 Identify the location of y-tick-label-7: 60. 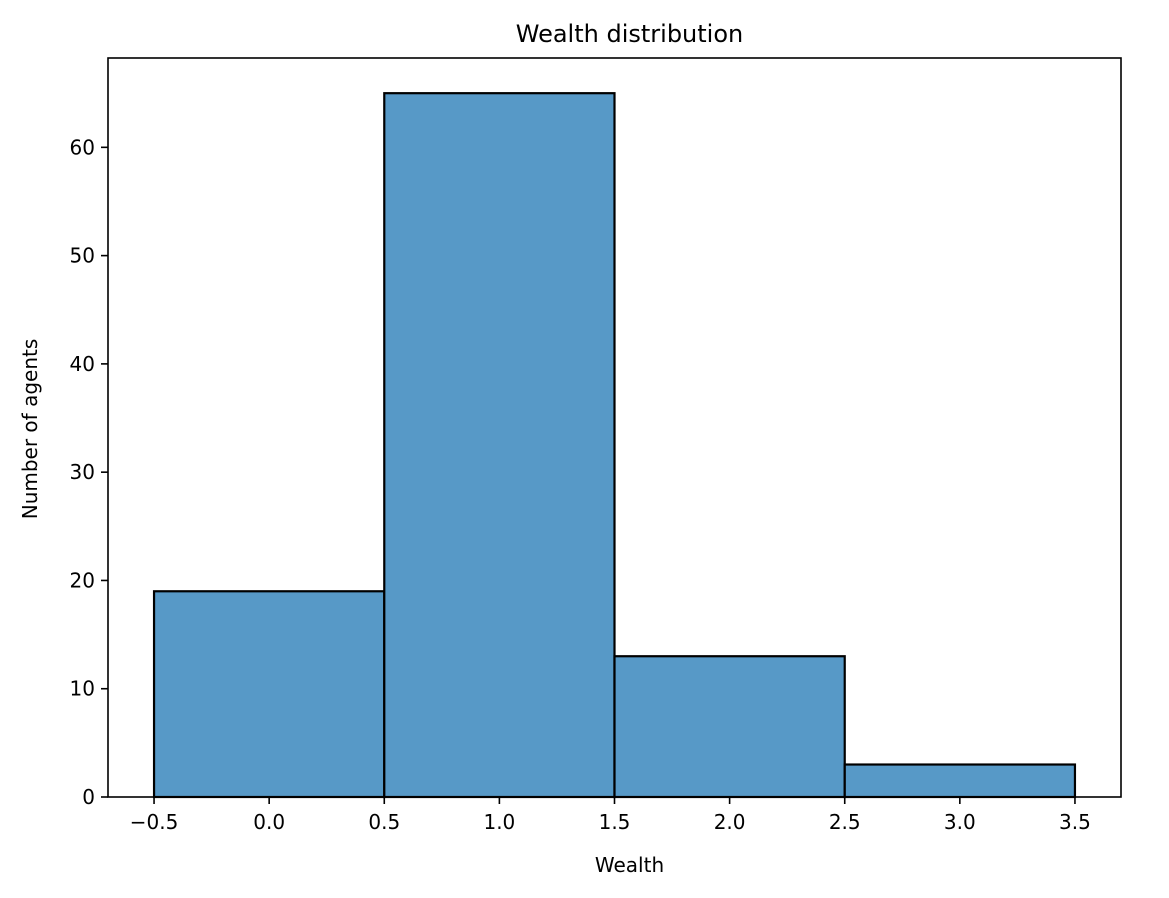
(82, 147).